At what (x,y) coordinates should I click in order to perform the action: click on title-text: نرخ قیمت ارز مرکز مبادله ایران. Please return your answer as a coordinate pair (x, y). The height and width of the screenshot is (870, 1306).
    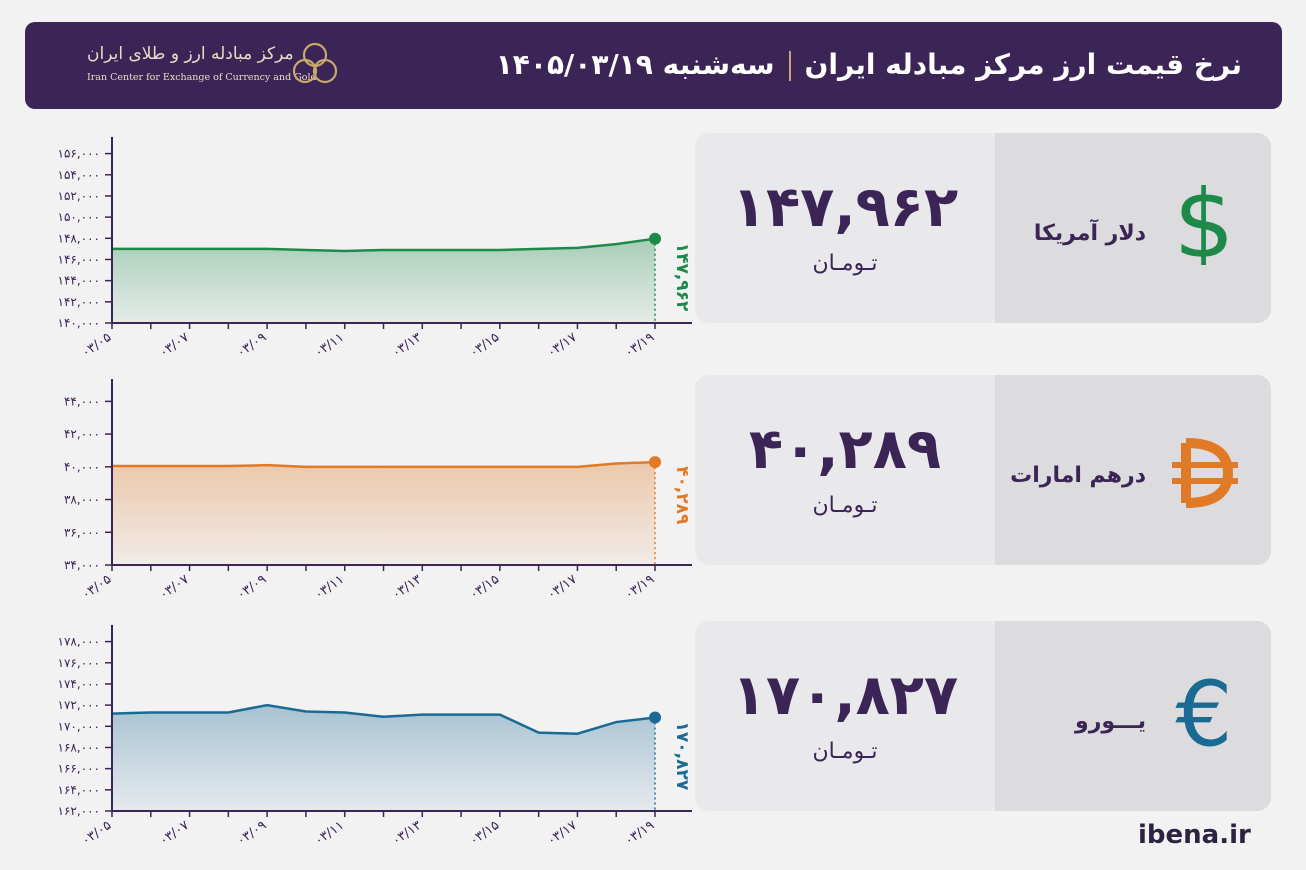
    Looking at the image, I should click on (1023, 64).